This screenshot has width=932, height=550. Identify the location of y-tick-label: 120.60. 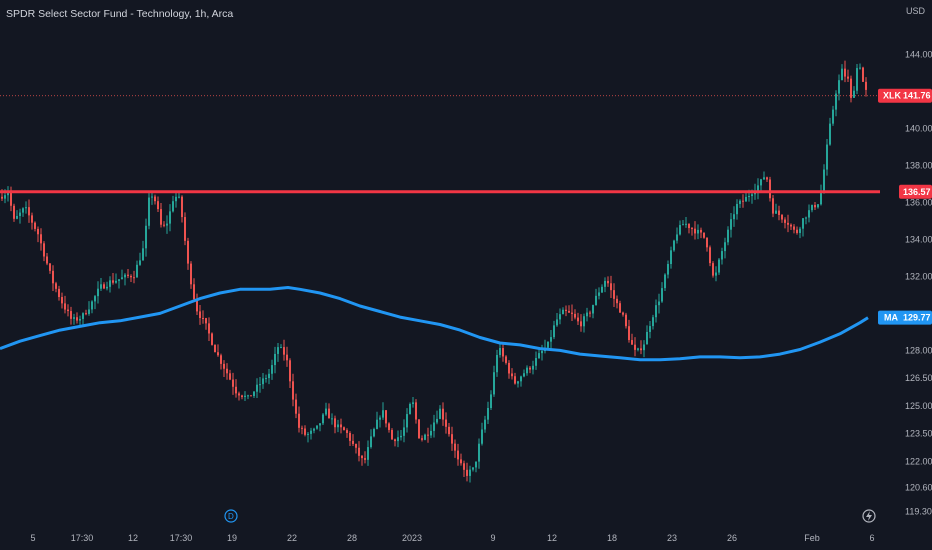
(918, 487).